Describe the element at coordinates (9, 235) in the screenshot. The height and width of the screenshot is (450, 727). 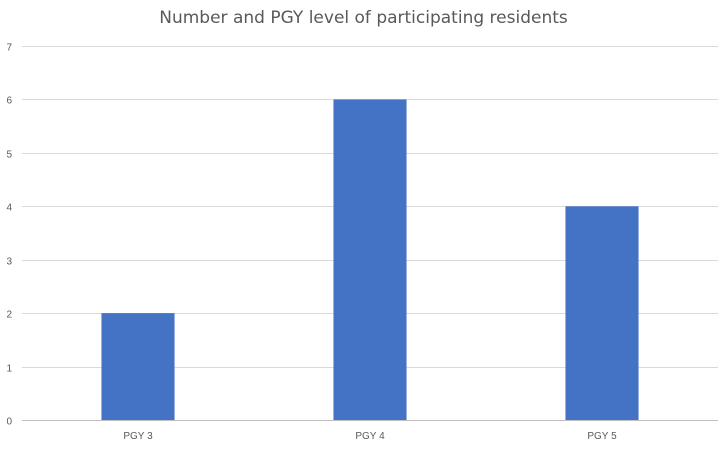
I see `y-axis-ticks: 0 1 2 3 4 5 6 7` at that location.